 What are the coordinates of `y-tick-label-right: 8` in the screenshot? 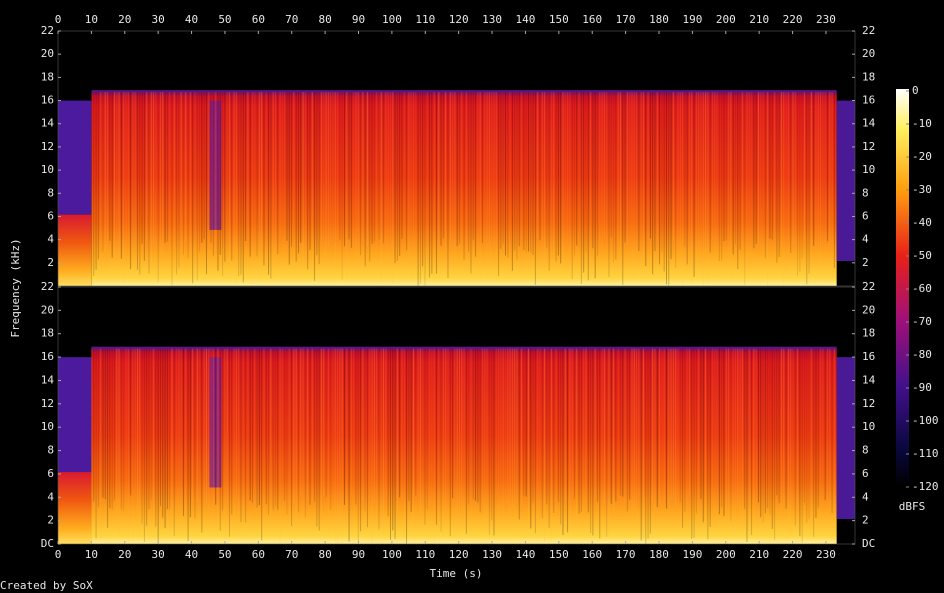 It's located at (865, 192).